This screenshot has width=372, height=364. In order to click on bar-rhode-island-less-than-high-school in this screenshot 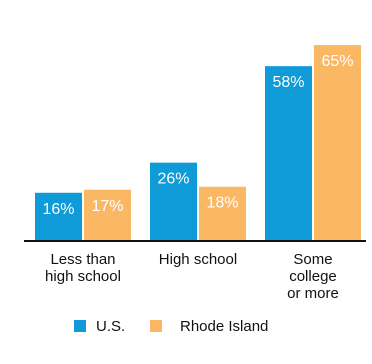, I will do `click(107, 215)`.